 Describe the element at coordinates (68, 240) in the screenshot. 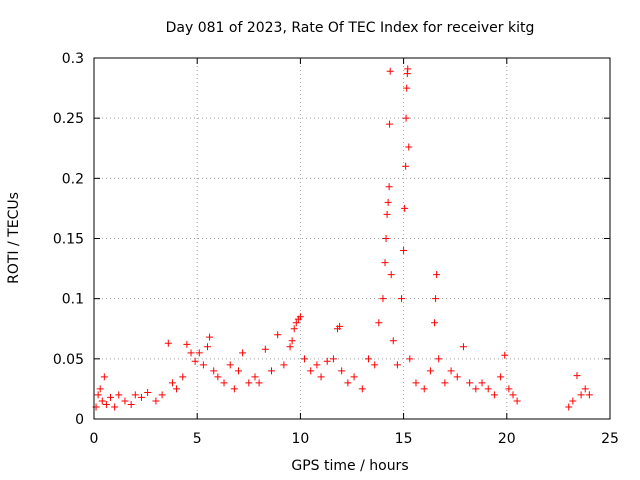

I see `y-tick-label: 0.15` at that location.